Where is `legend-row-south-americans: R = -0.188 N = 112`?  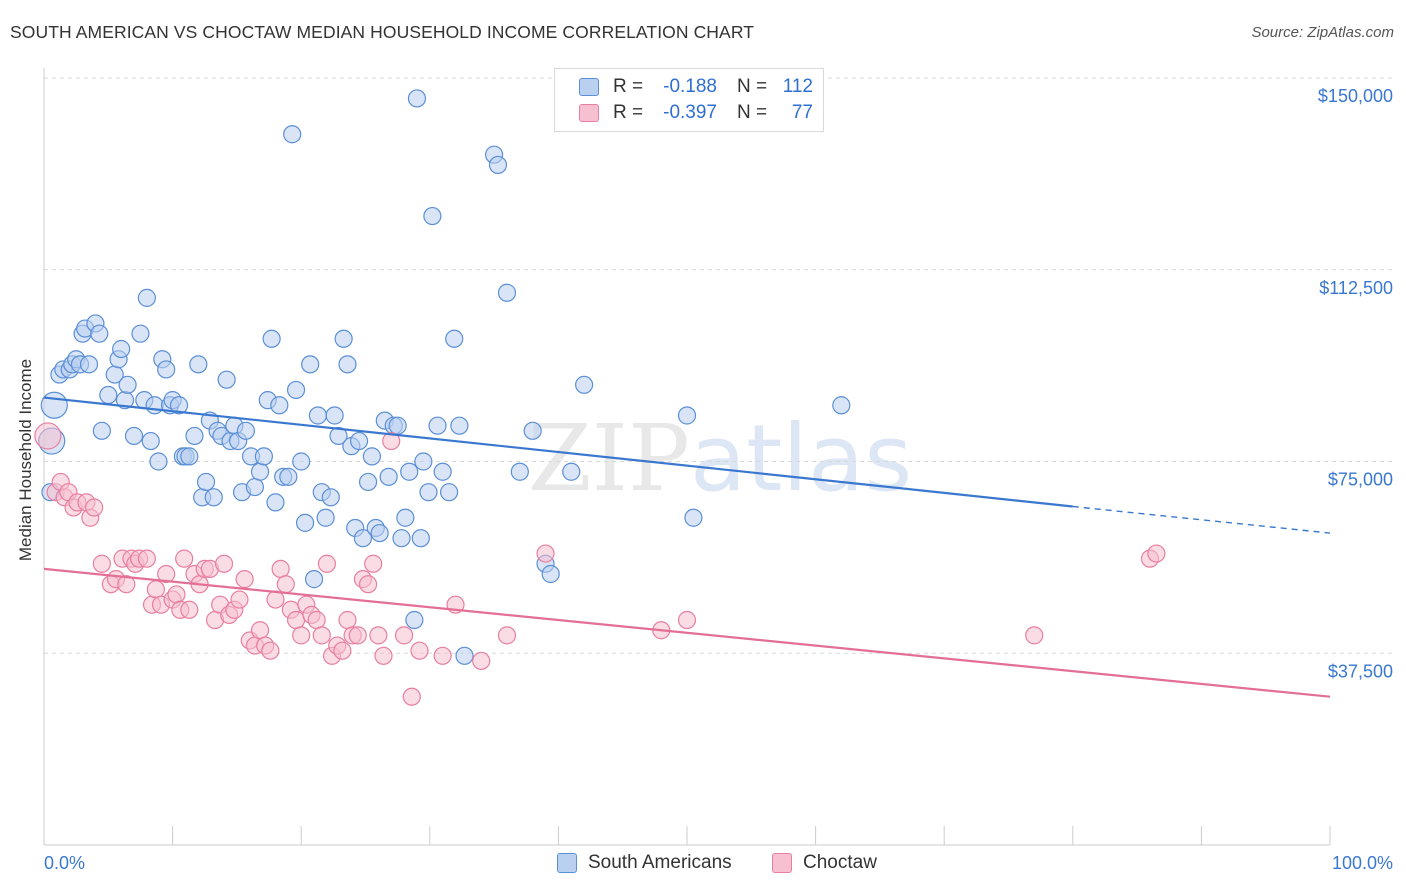 legend-row-south-americans: R = -0.188 N = 112 is located at coordinates (696, 87).